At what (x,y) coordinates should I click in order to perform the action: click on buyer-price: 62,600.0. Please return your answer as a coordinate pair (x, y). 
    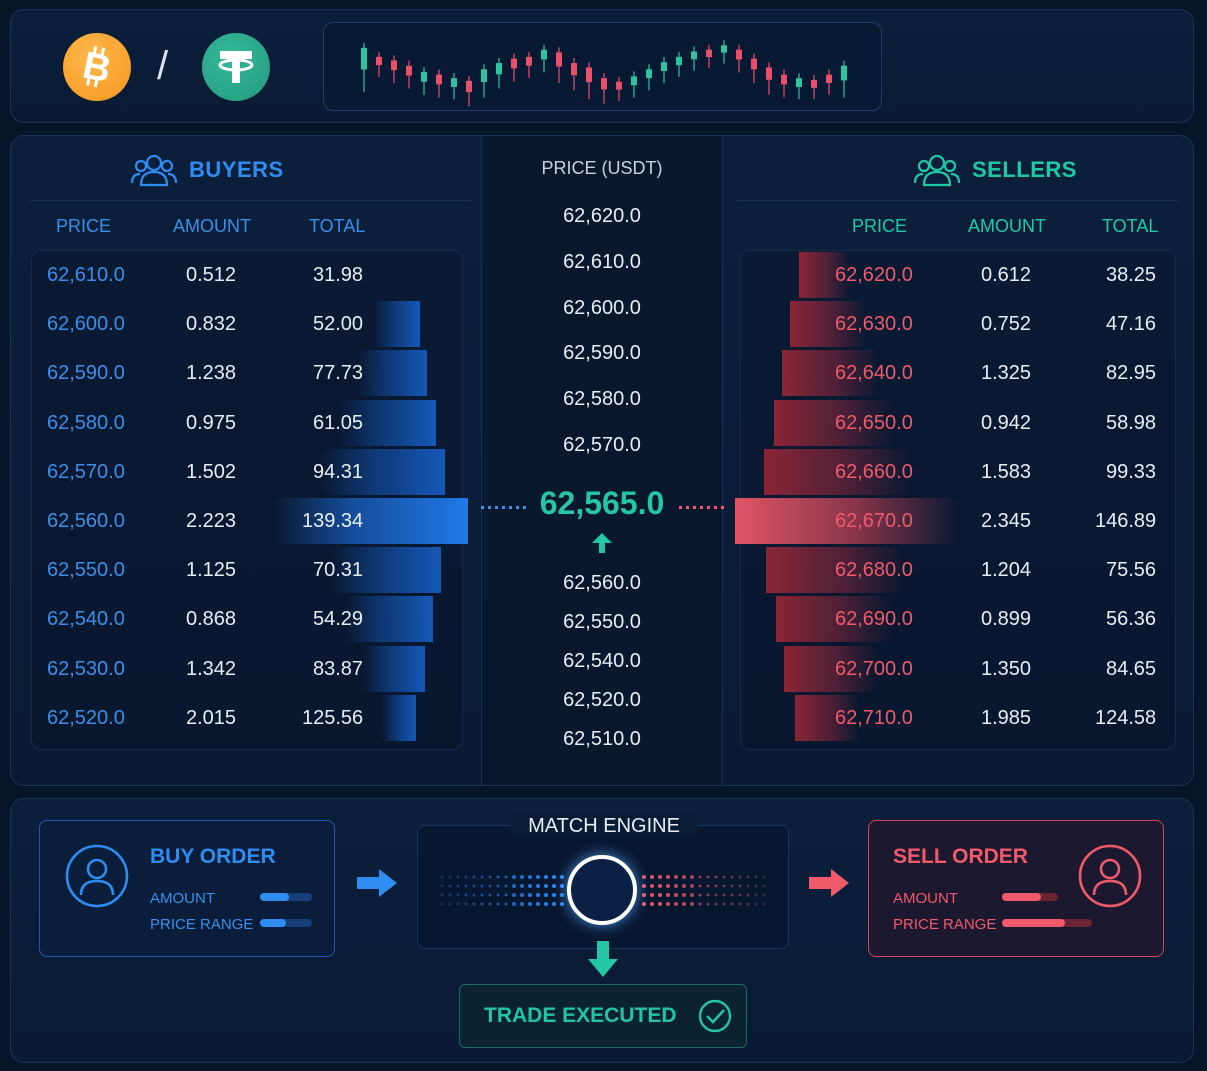
    Looking at the image, I should click on (86, 324).